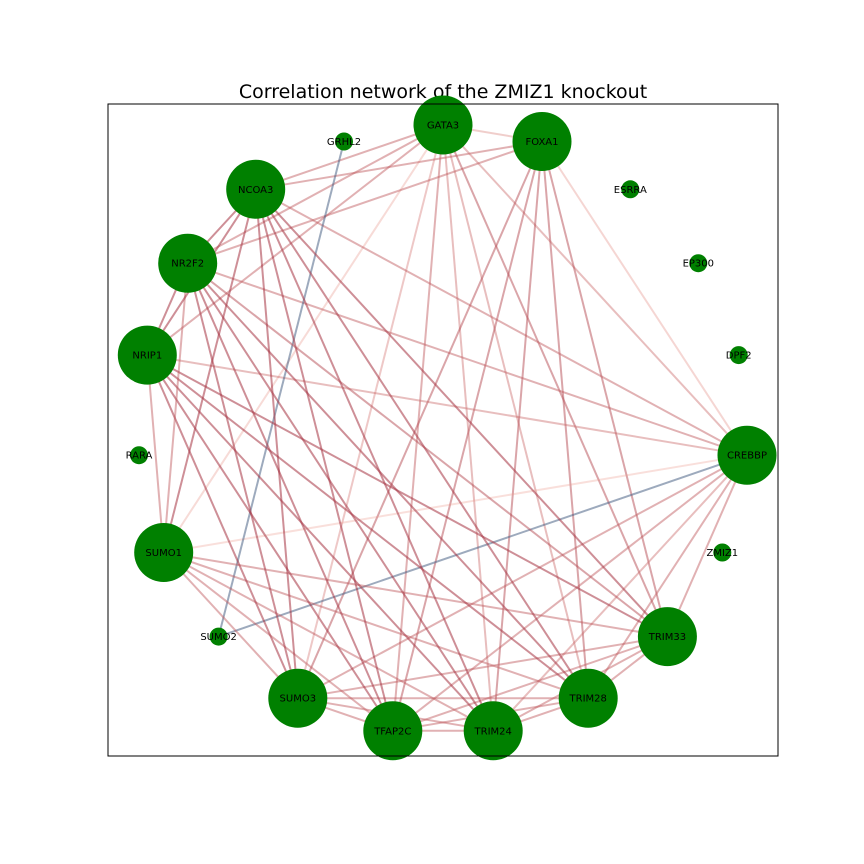  I want to click on node-label-zmiz1: ZMIZ1, so click(722, 553).